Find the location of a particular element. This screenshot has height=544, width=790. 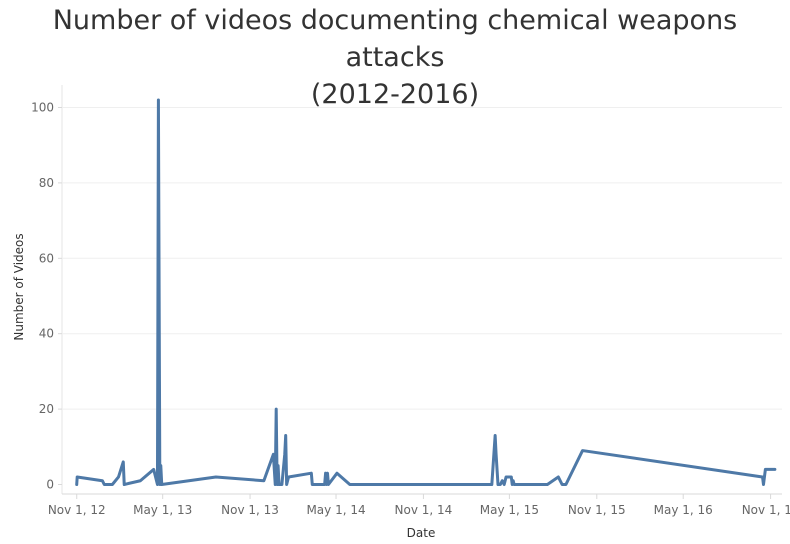

chart-title-line-2: (2012-2016) is located at coordinates (395, 94).